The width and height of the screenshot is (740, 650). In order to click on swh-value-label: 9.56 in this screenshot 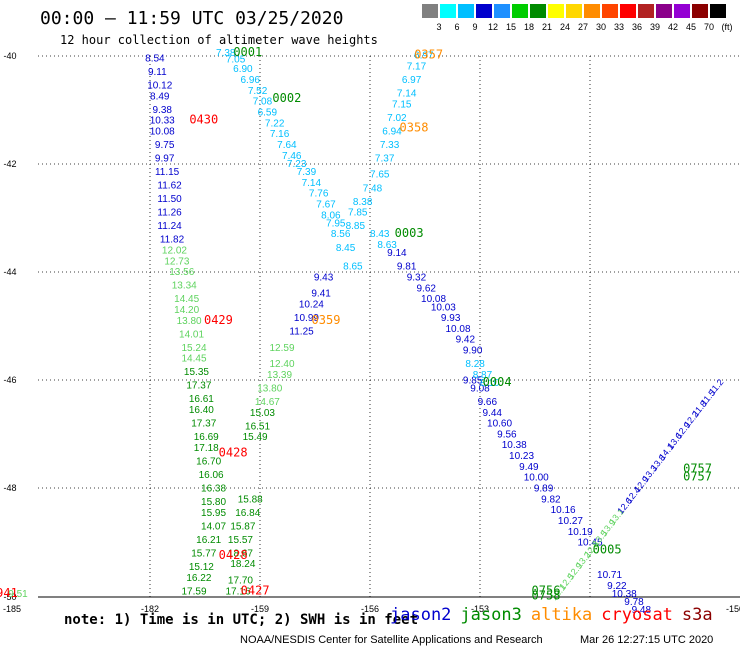, I will do `click(507, 434)`.